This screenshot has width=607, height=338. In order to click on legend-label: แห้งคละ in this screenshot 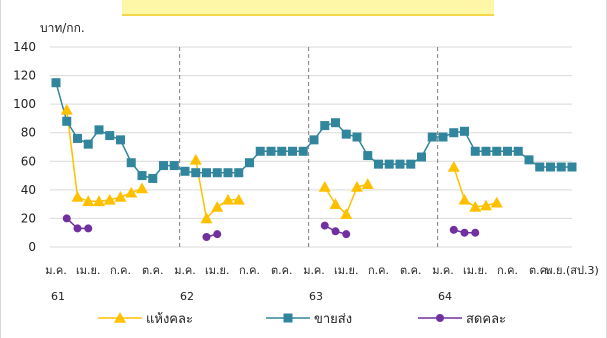, I will do `click(169, 319)`.